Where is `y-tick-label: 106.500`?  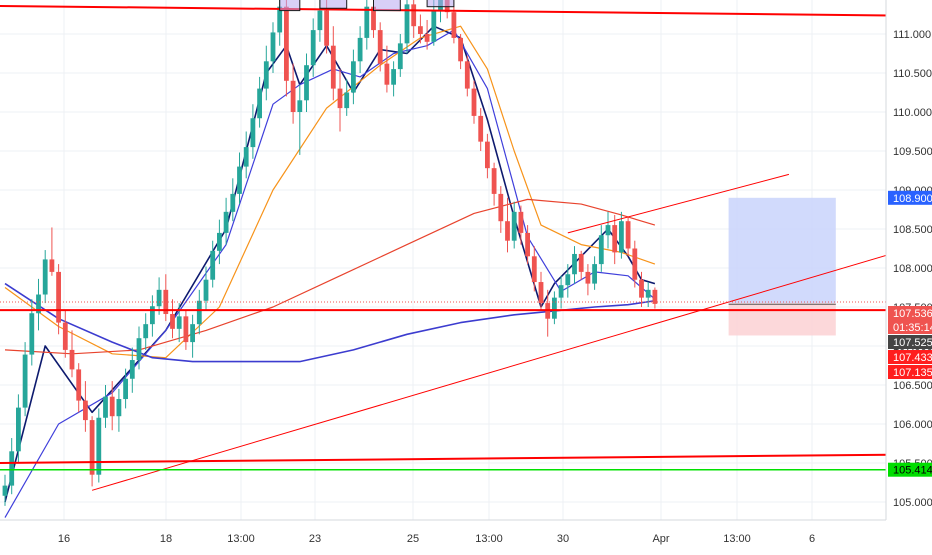
y-tick-label: 106.500 is located at coordinates (912, 386).